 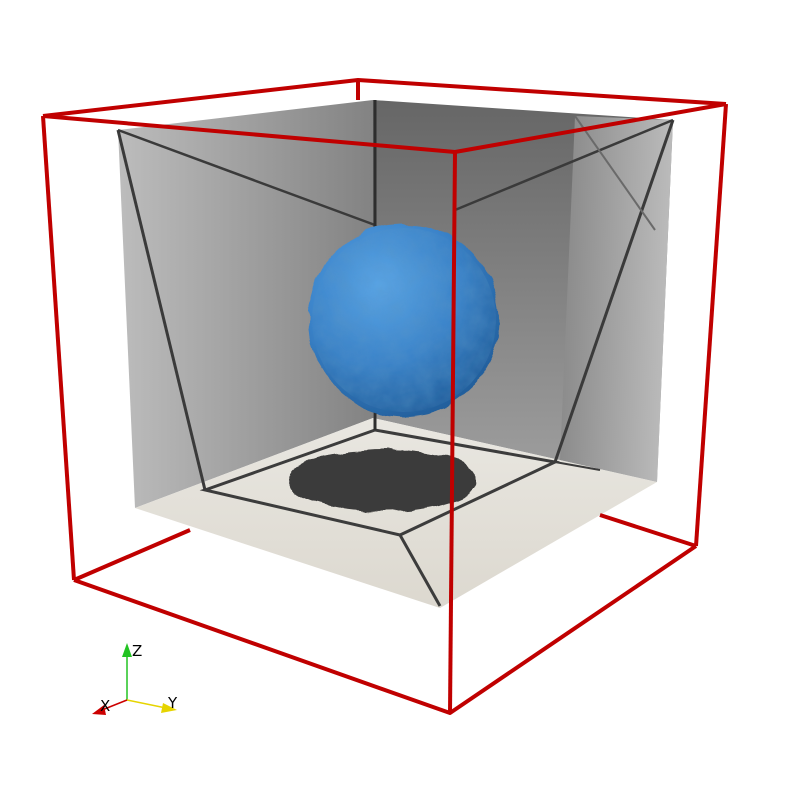 I want to click on x-axis-label: X, so click(x=105, y=706).